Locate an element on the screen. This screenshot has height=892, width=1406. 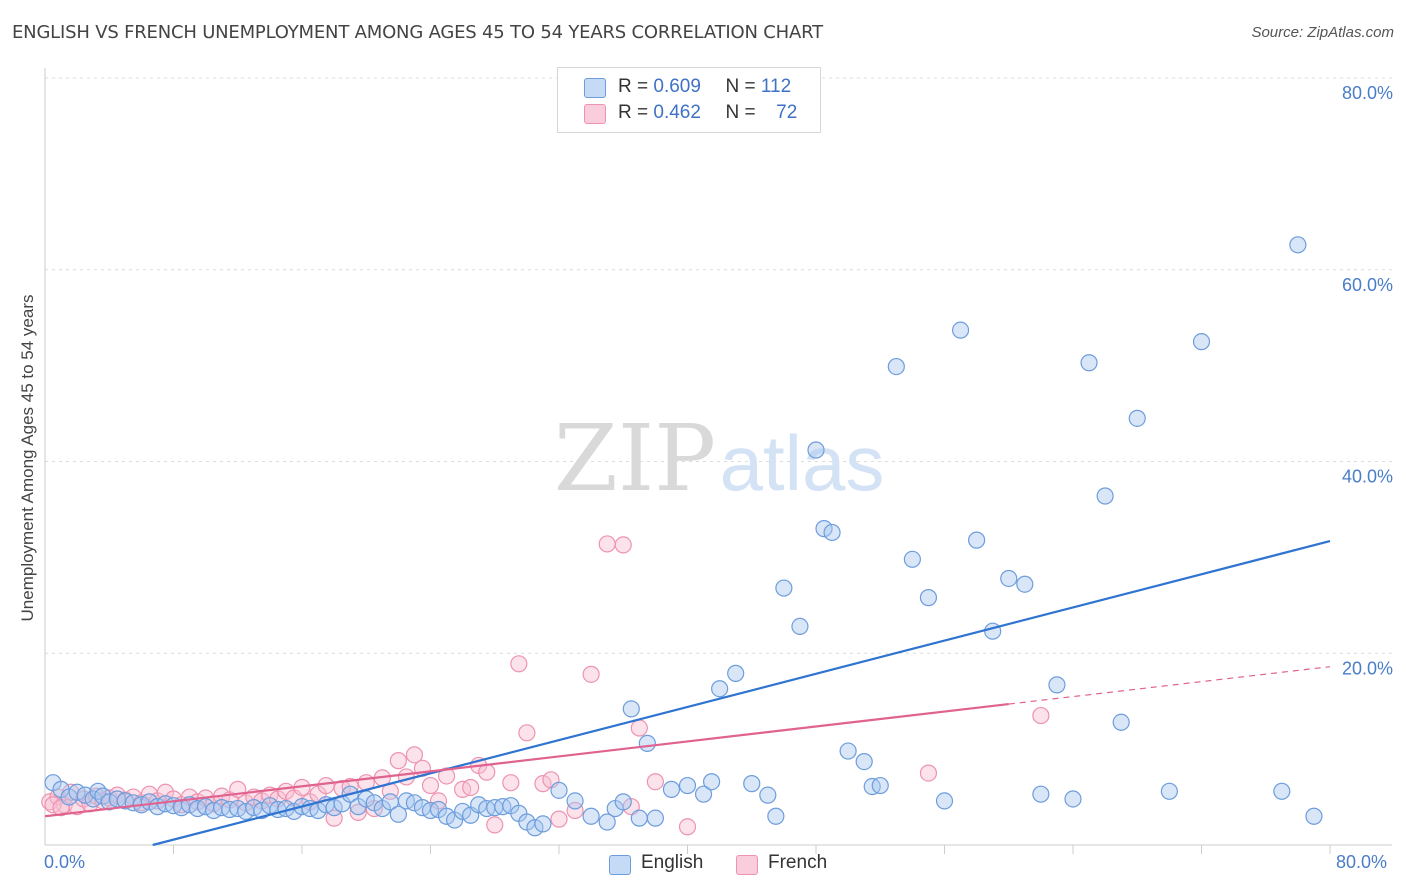
watermark-atlas: atlas is located at coordinates (802, 463).